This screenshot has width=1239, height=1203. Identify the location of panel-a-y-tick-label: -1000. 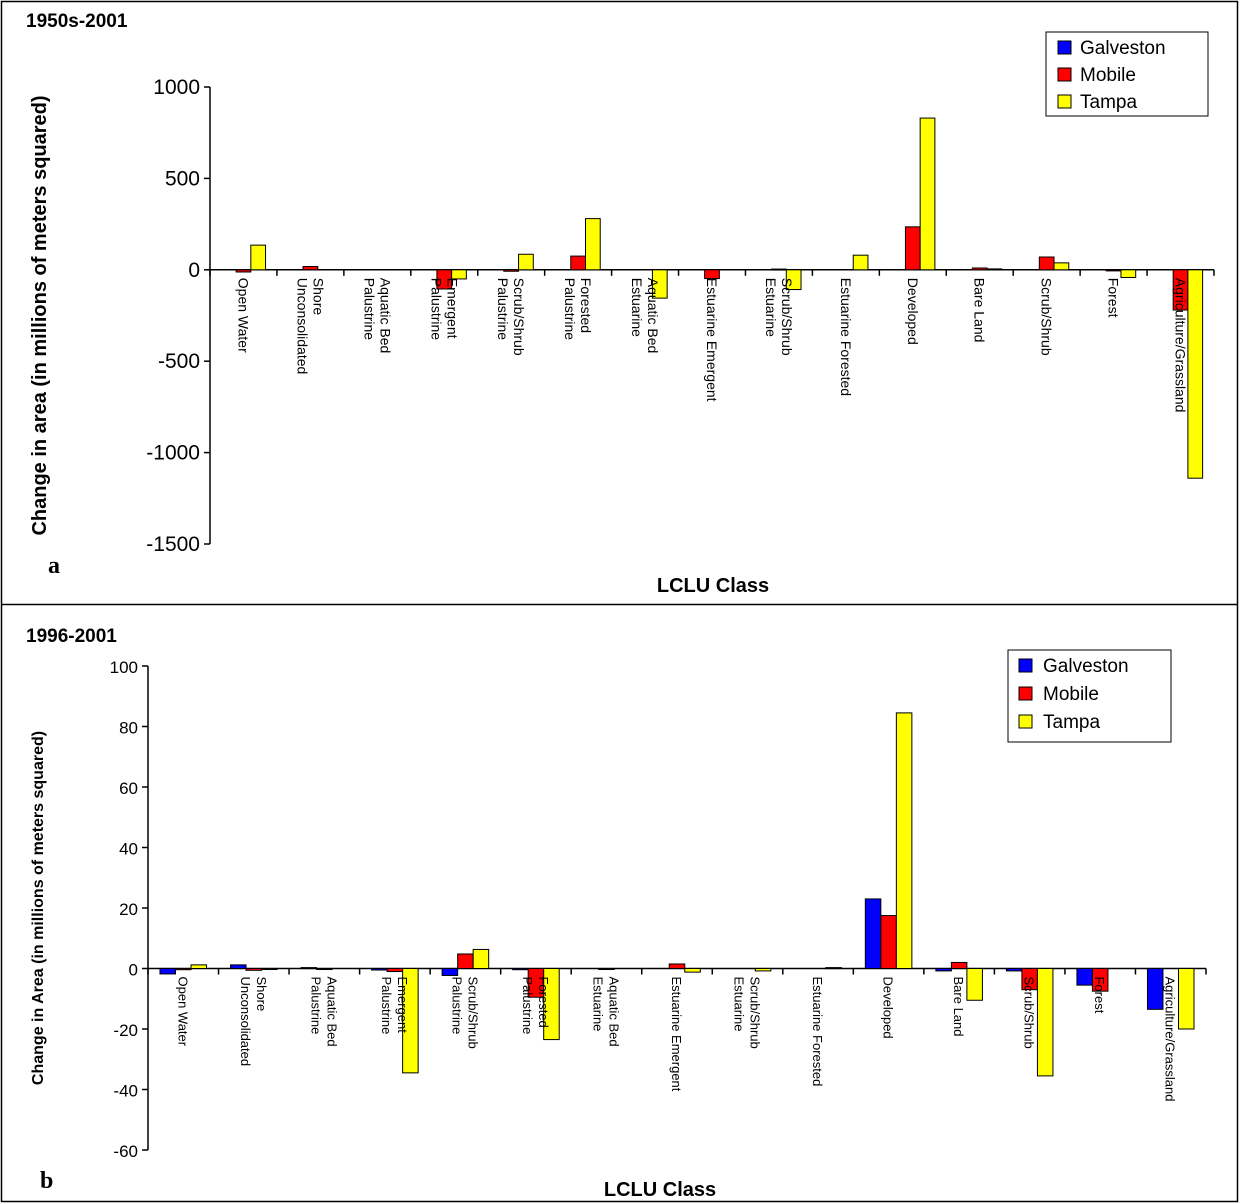
(173, 453).